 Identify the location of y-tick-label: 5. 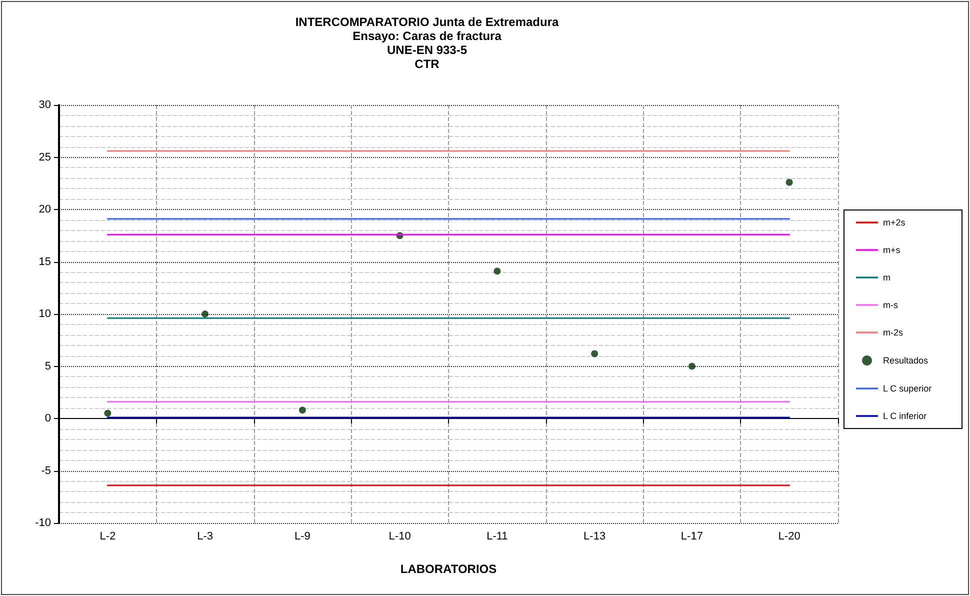
(47, 366).